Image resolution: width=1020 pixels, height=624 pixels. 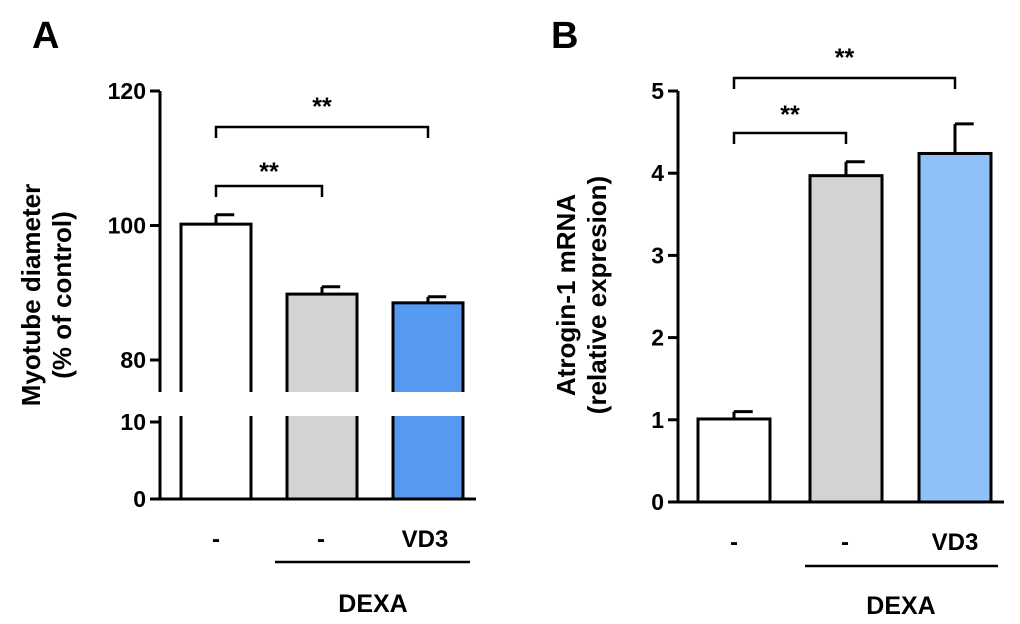 I want to click on panel-a-y-tick-label: 100, so click(x=127, y=226).